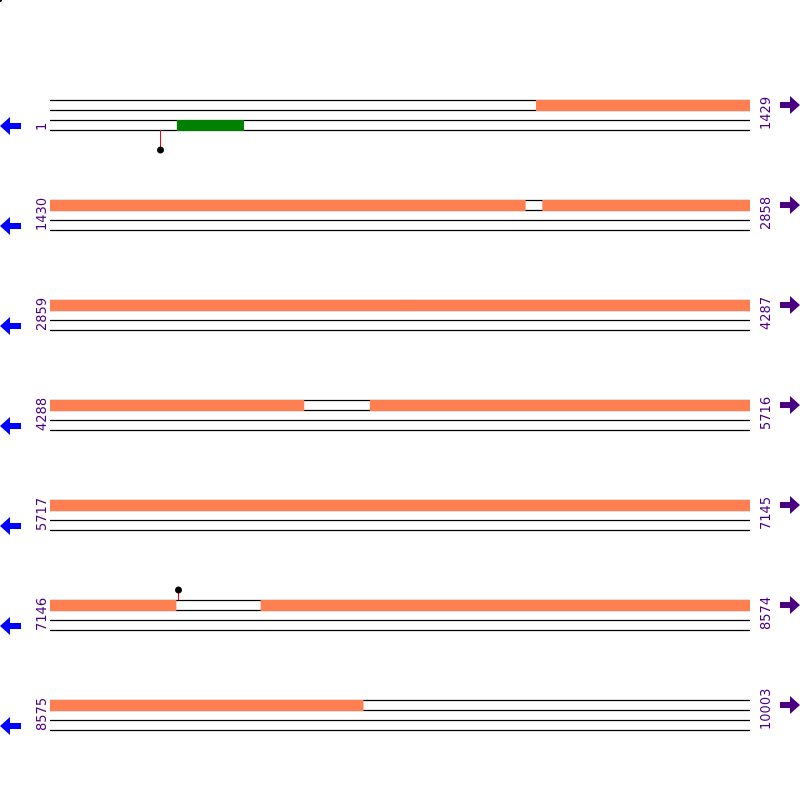 This screenshot has height=800, width=800. Describe the element at coordinates (42, 614) in the screenshot. I see `row-start-label: 7146` at that location.